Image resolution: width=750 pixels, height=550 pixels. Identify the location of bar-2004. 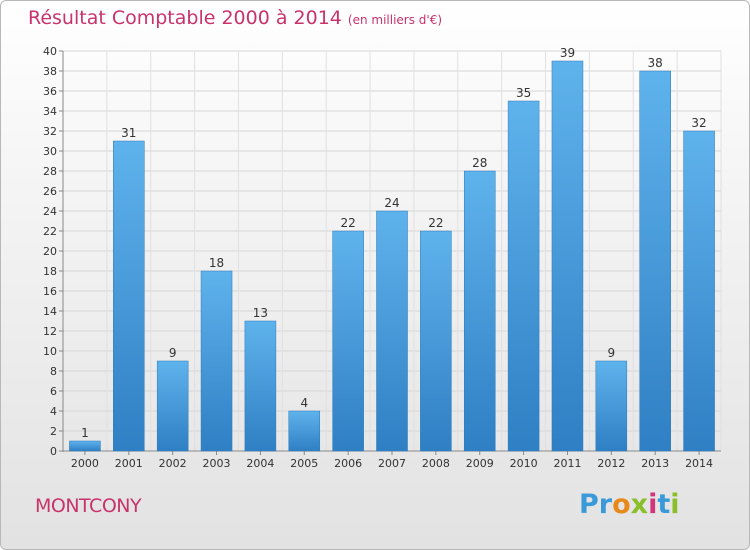
(260, 386).